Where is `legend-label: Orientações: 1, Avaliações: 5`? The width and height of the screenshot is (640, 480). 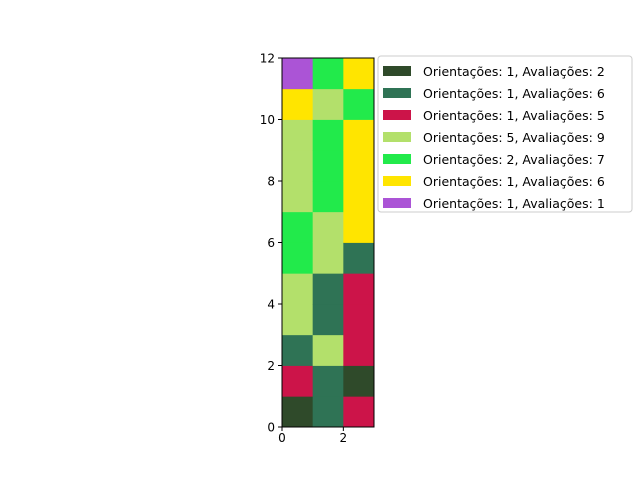
legend-label: Orientações: 1, Avaliações: 5 is located at coordinates (514, 115).